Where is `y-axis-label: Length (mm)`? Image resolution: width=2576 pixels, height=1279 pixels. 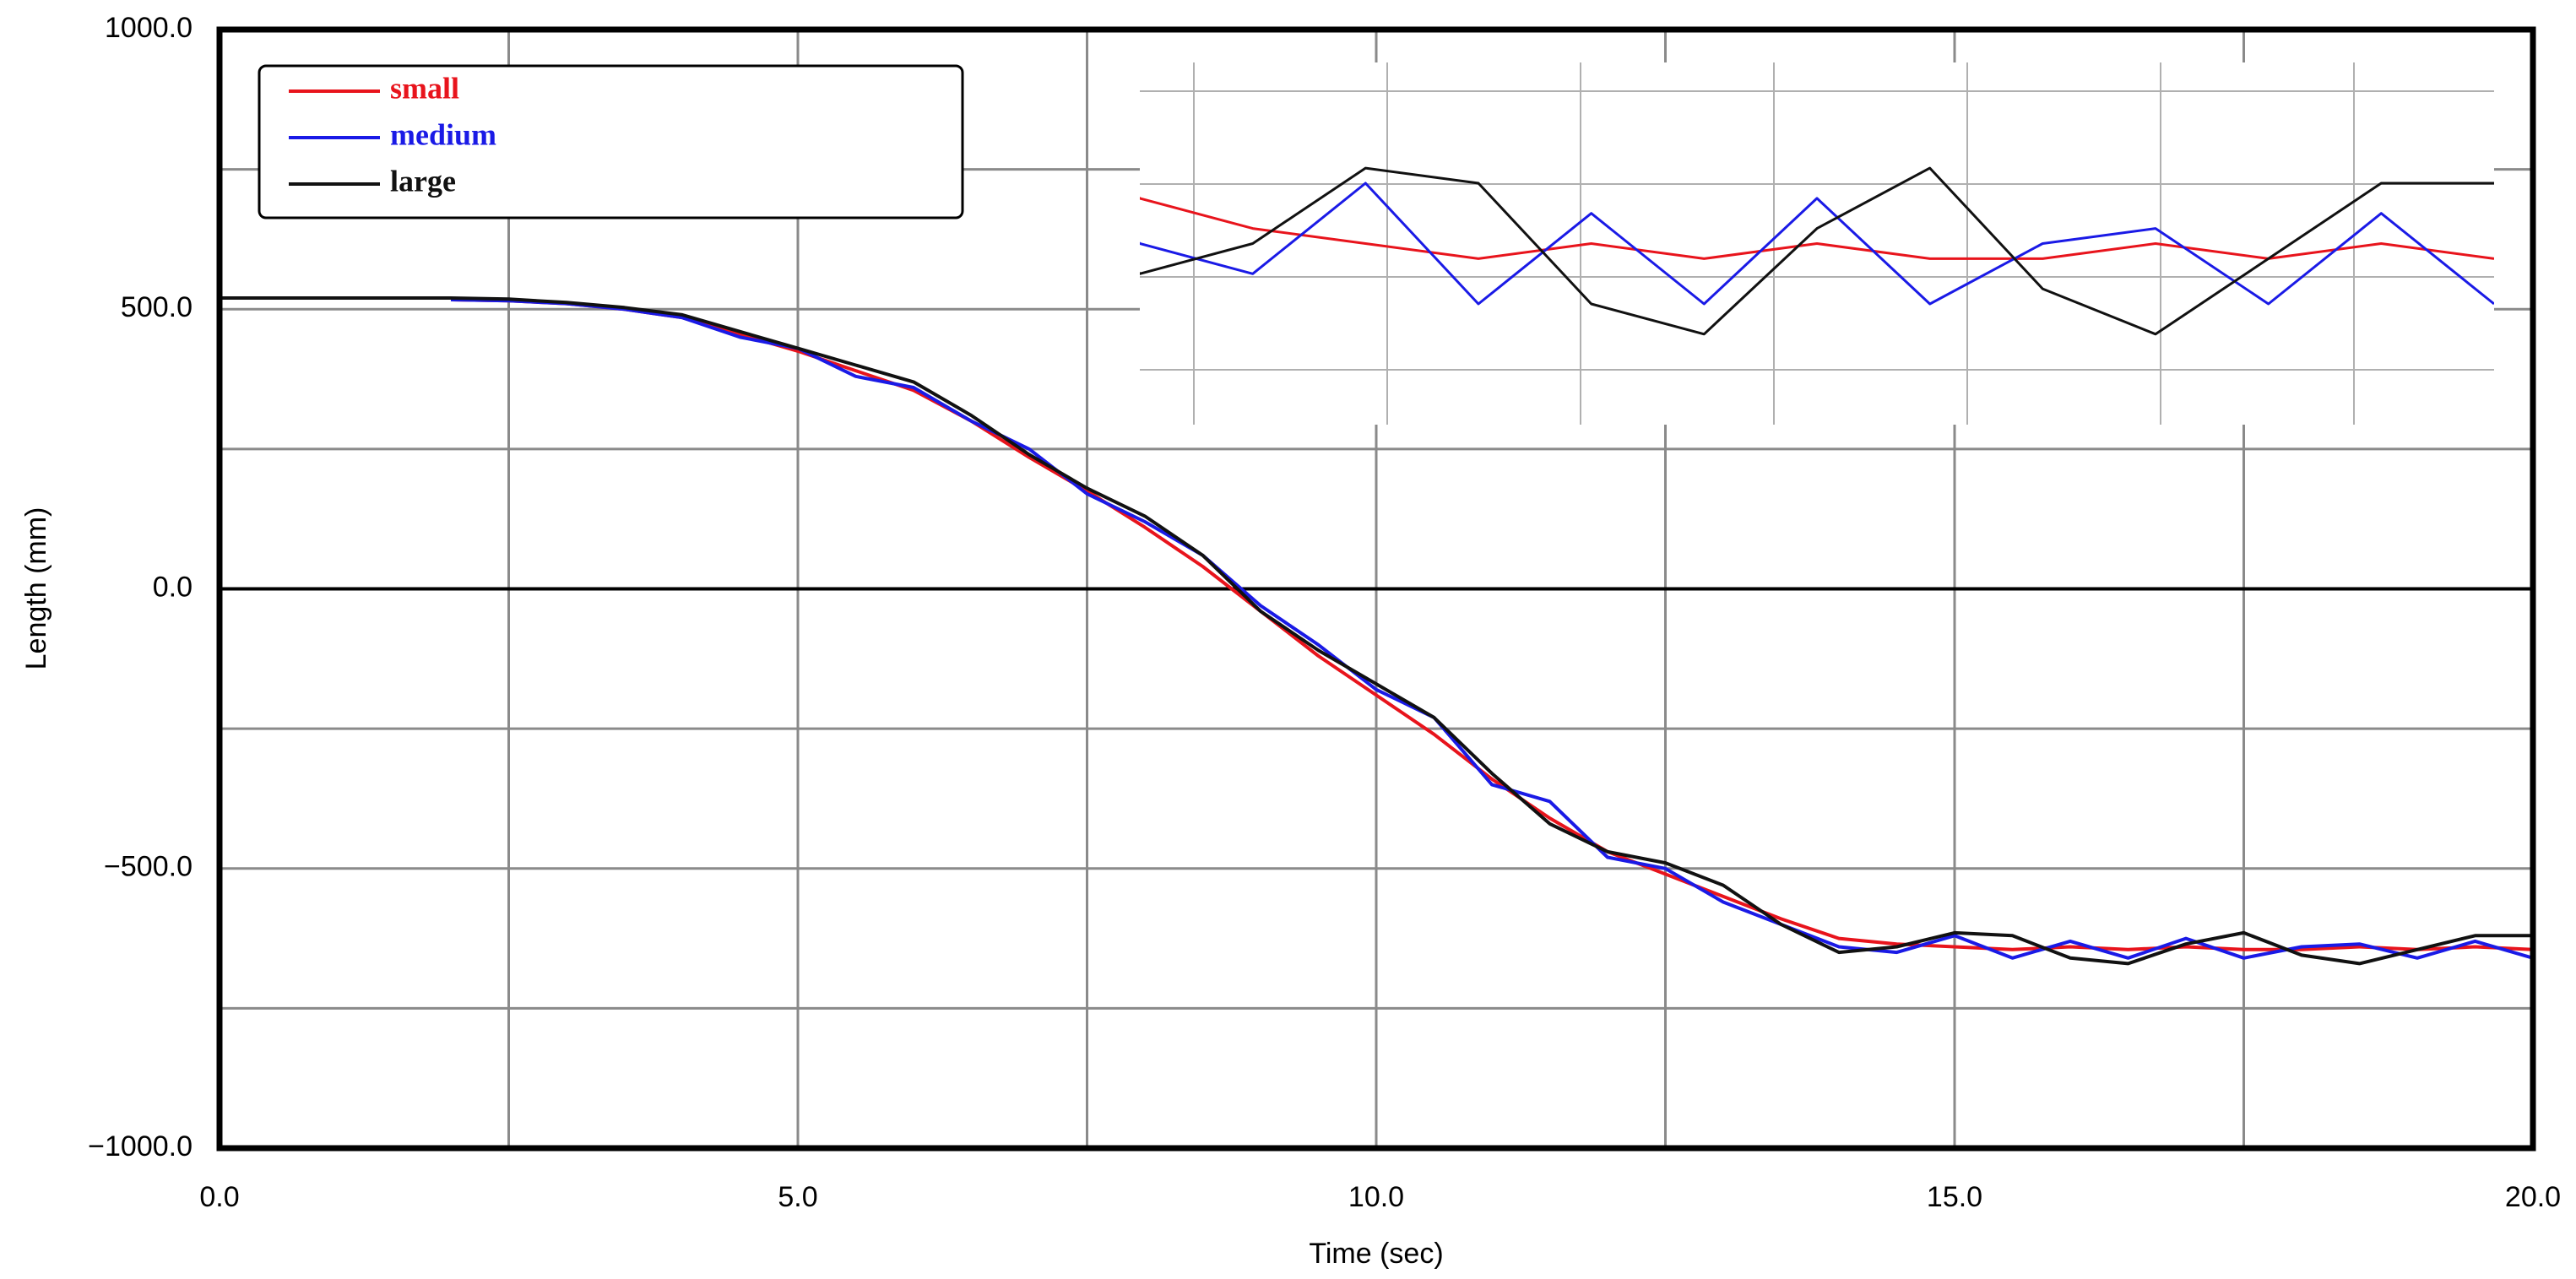
y-axis-label: Length (mm) is located at coordinates (36, 589).